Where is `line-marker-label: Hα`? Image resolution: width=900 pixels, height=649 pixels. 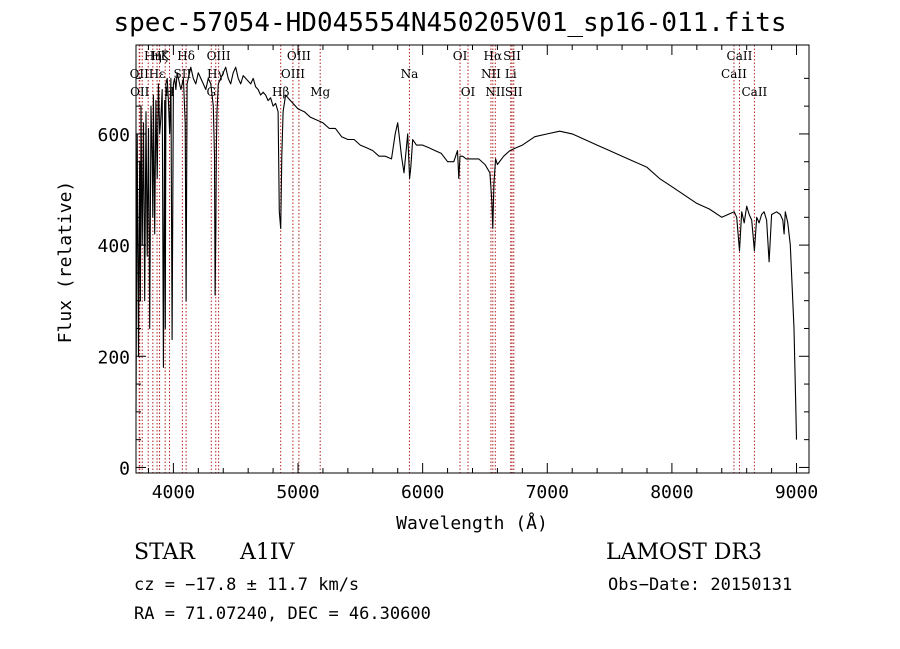
line-marker-label: Hα is located at coordinates (493, 56).